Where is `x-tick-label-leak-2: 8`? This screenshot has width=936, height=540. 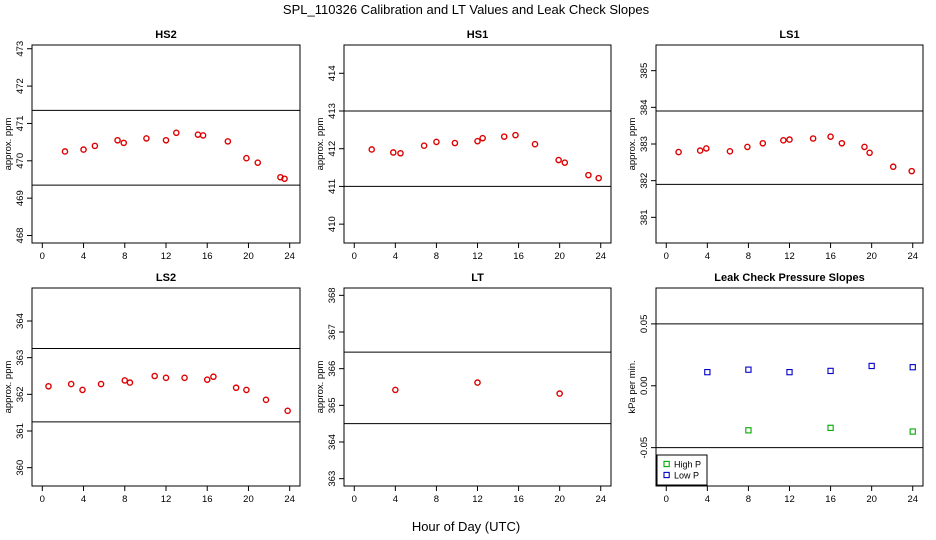
x-tick-label-leak-2: 8 is located at coordinates (748, 499).